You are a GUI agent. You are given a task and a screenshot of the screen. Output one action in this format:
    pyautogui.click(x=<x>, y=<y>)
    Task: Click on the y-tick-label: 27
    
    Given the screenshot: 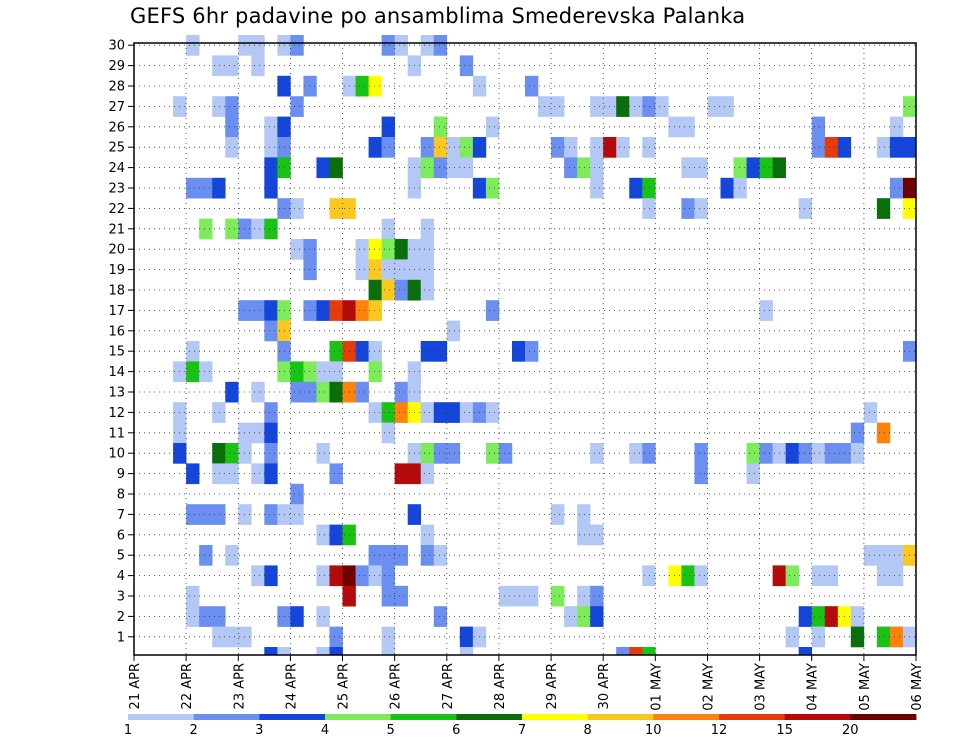 What is the action you would take?
    pyautogui.click(x=116, y=107)
    